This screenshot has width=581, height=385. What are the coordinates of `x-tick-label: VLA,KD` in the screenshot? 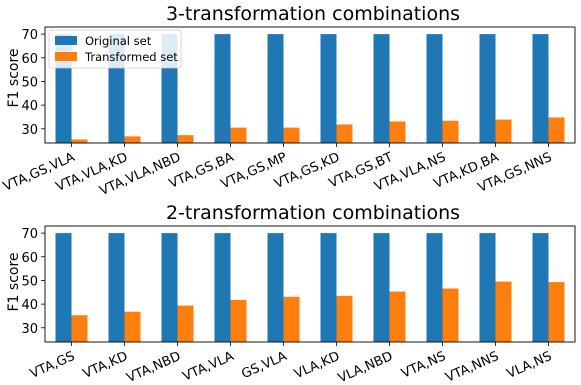 It's located at (317, 365).